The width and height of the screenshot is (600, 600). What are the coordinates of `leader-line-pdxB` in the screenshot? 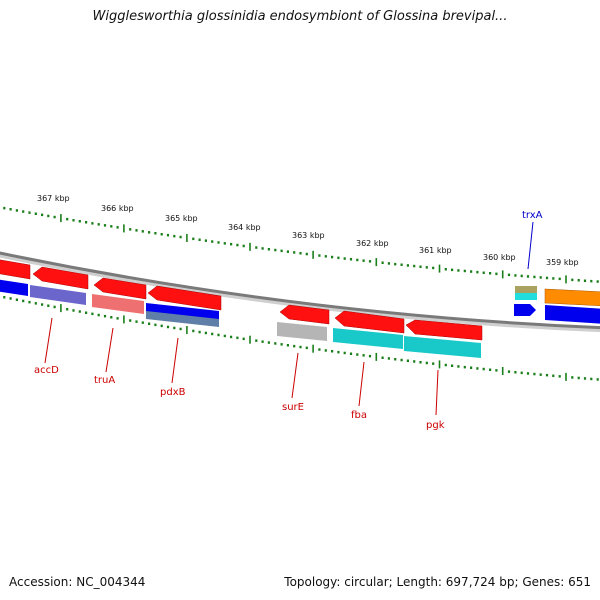 It's located at (175, 360).